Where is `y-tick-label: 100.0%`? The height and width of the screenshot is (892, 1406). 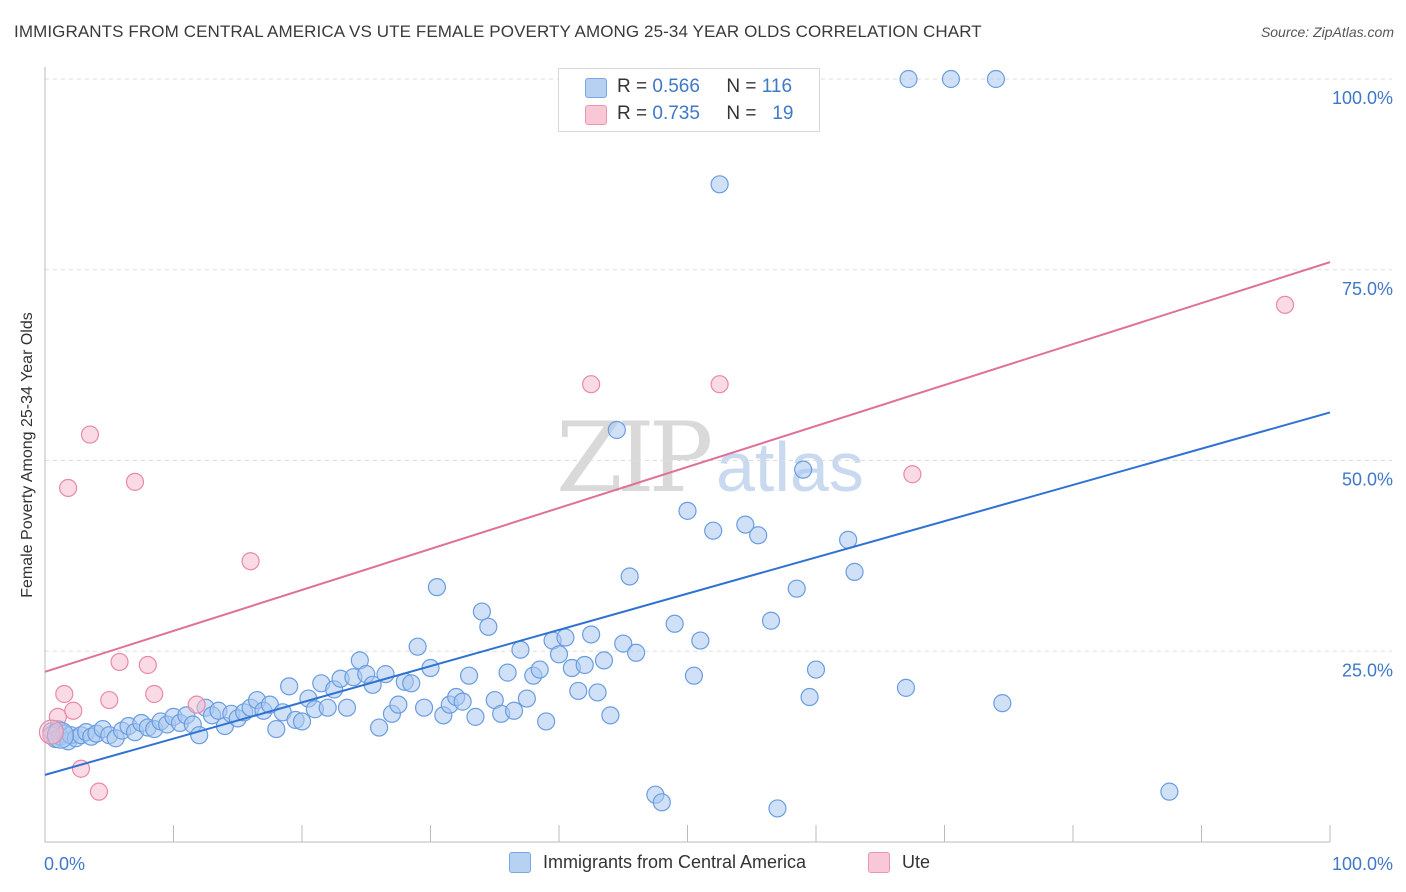
y-tick-label: 100.0% is located at coordinates (1362, 98).